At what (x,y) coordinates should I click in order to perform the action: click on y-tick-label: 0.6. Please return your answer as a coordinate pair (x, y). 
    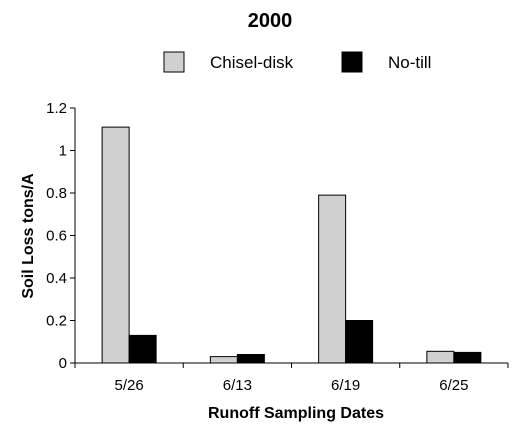
    Looking at the image, I should click on (56, 236).